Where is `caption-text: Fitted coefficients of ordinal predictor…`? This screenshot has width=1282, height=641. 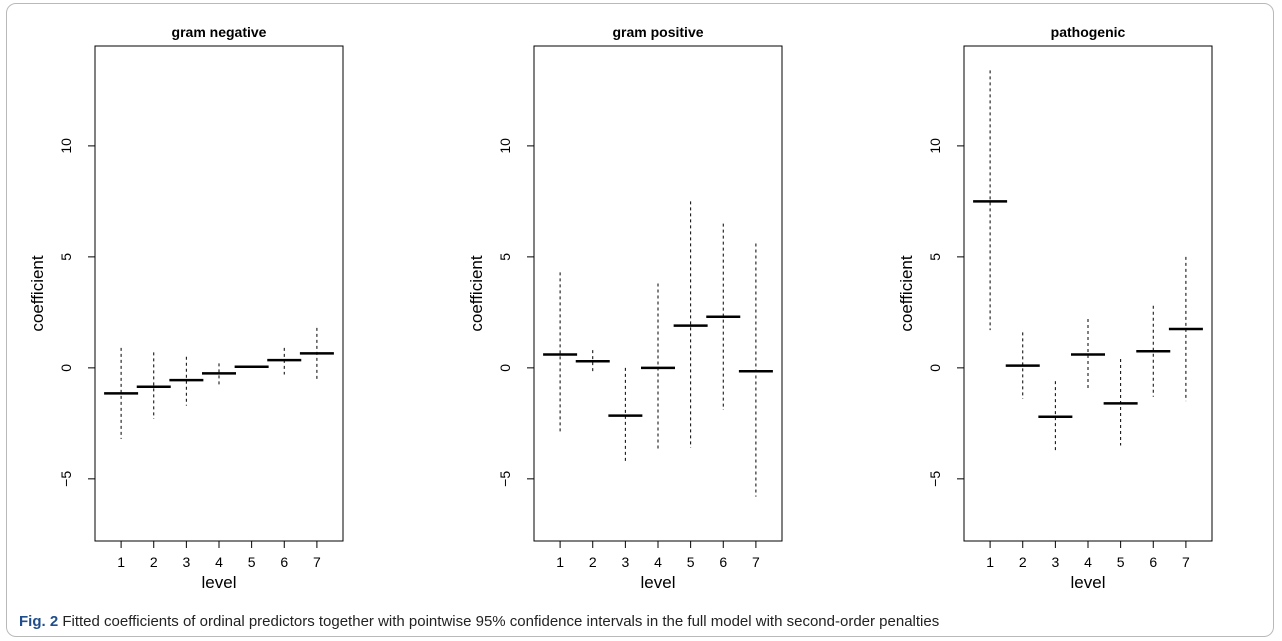
caption-text: Fitted coefficients of ordinal predictor… is located at coordinates (501, 621).